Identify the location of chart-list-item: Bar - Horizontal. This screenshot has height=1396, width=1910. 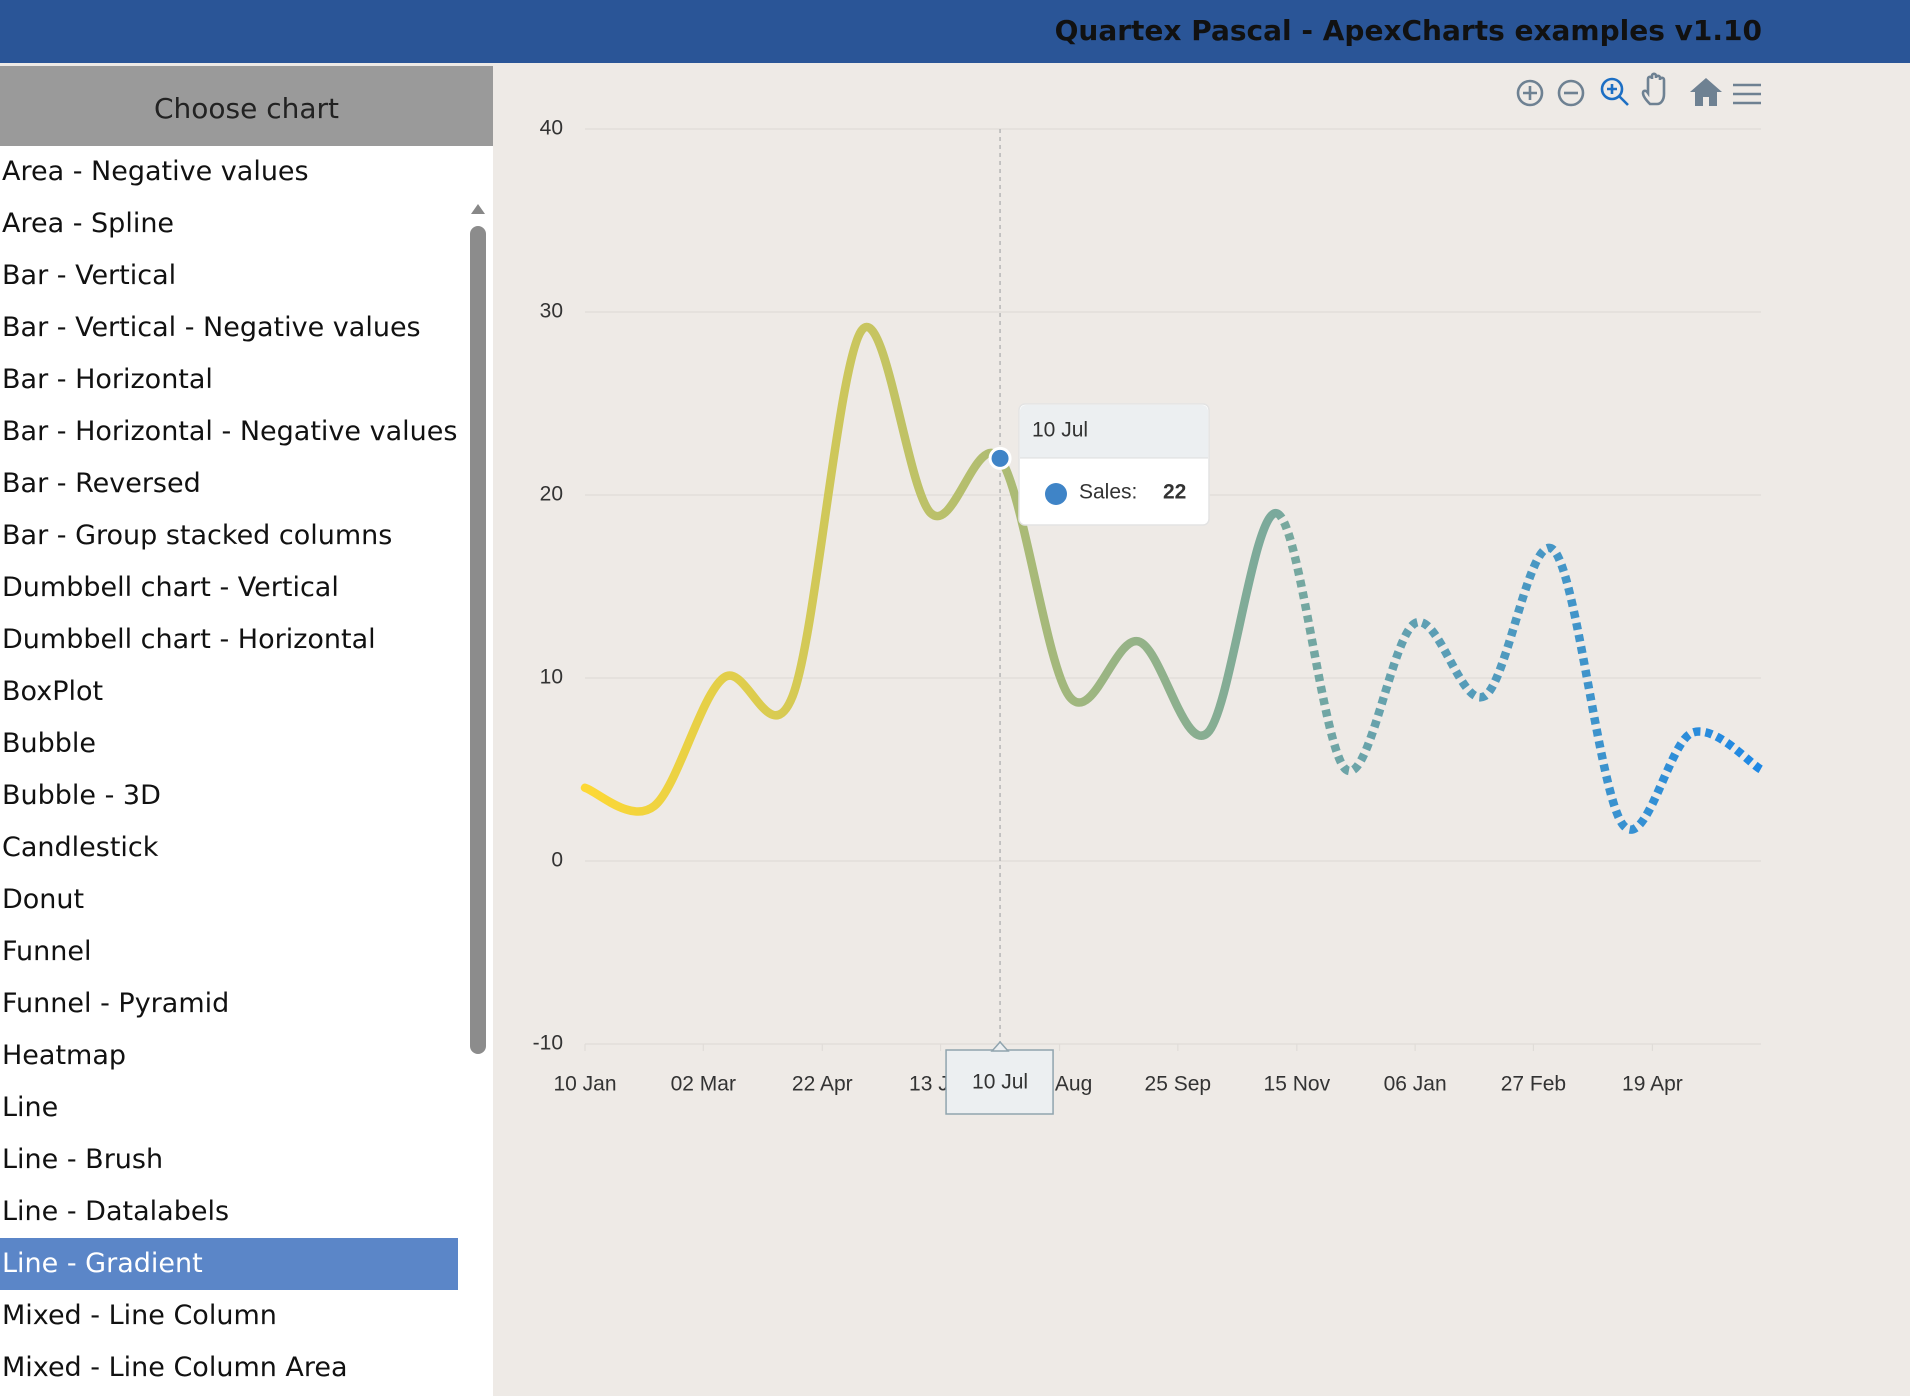
(107, 379).